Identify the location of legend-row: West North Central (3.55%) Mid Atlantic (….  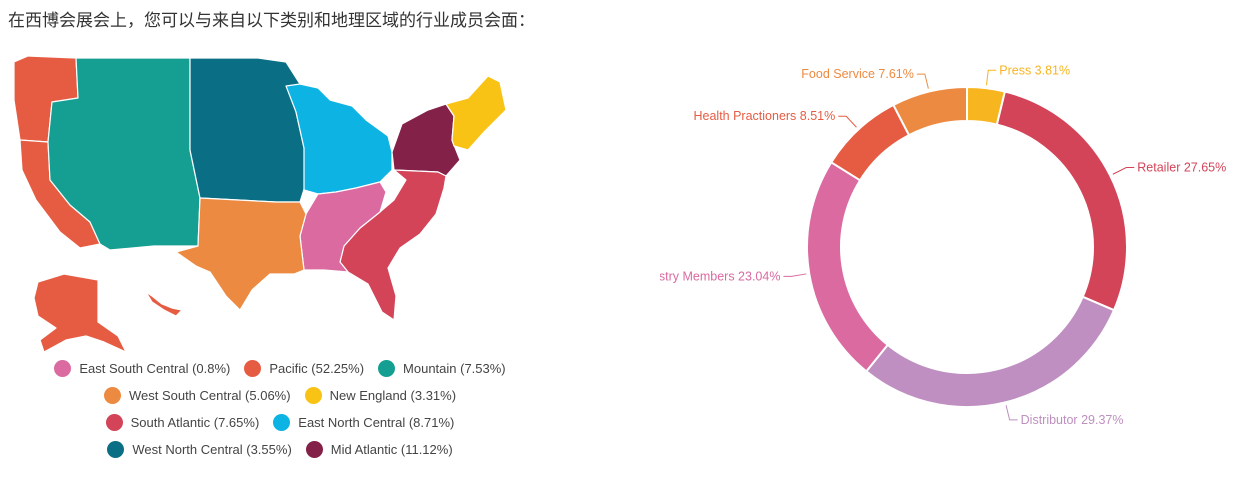
(280, 449).